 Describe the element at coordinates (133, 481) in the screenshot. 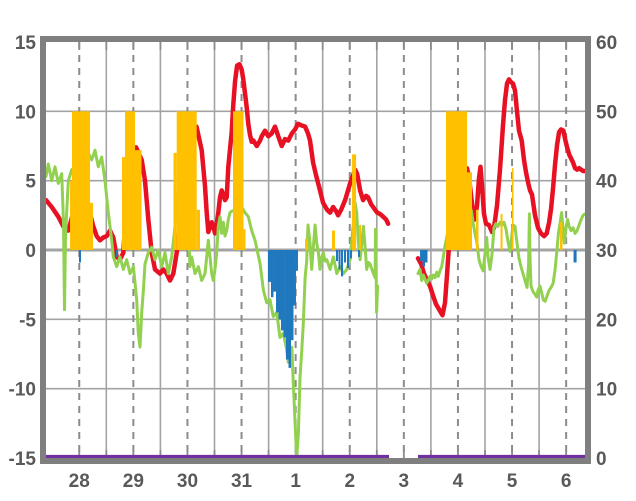

I see `x-day-label: 29` at that location.